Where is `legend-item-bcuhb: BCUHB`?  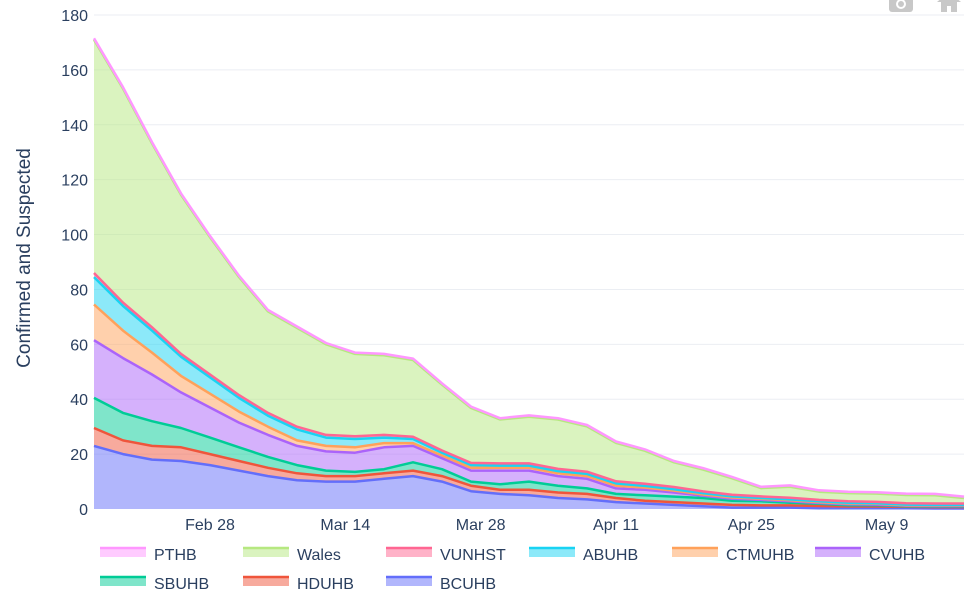
legend-item-bcuhb: BCUHB is located at coordinates (441, 584).